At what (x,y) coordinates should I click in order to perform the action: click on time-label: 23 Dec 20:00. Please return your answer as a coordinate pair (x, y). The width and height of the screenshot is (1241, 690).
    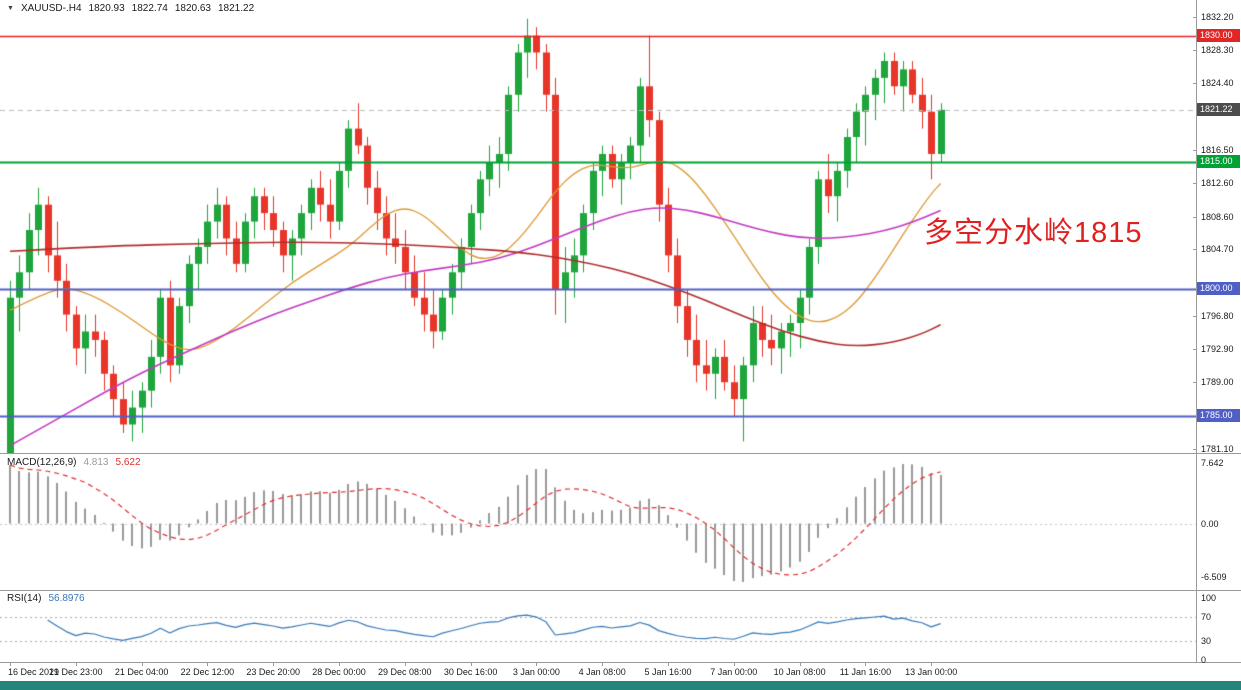
    Looking at the image, I should click on (273, 672).